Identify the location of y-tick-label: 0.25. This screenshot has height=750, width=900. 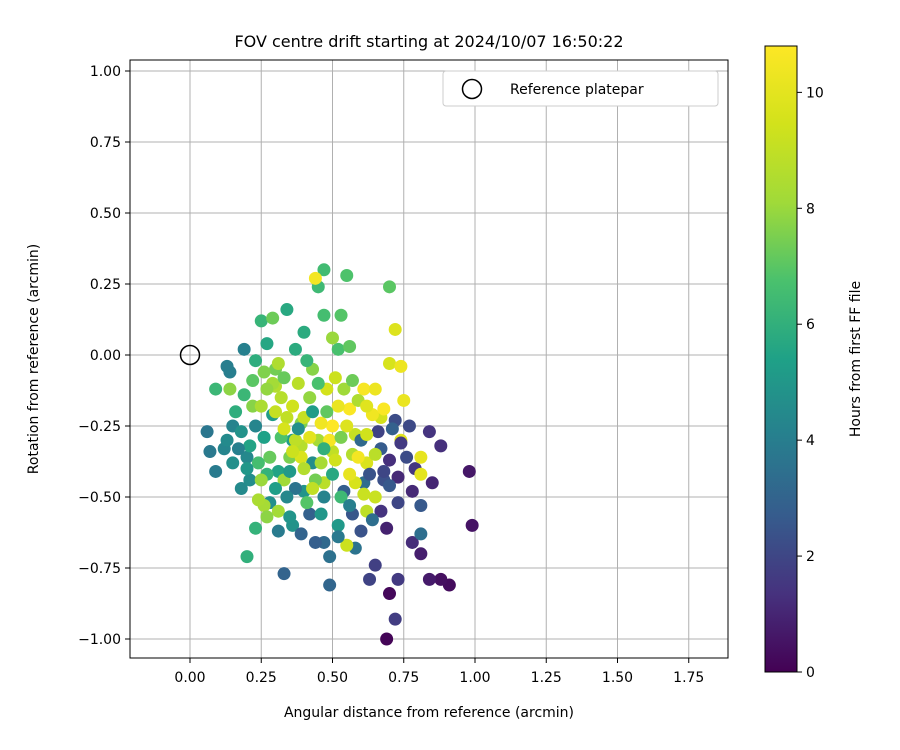
(105, 285).